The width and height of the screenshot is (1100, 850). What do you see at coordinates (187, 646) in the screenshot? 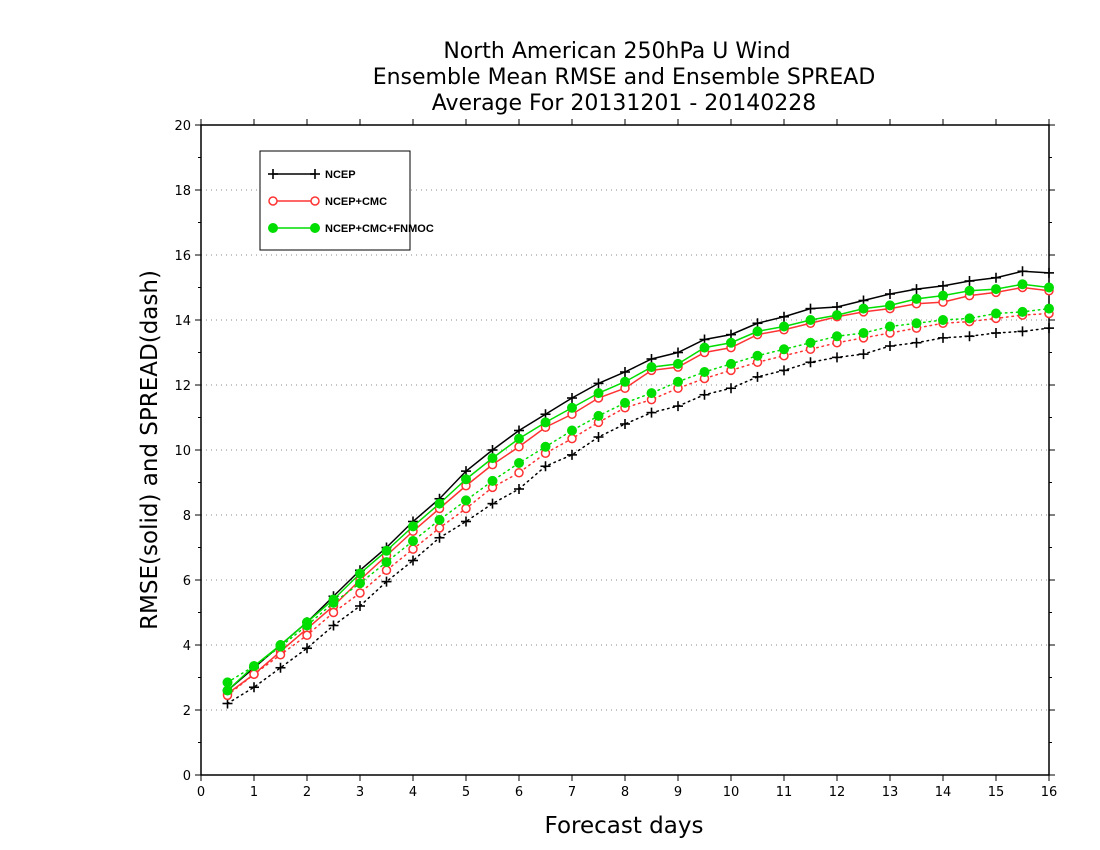
I see `y-tick-label-2: 4` at bounding box center [187, 646].